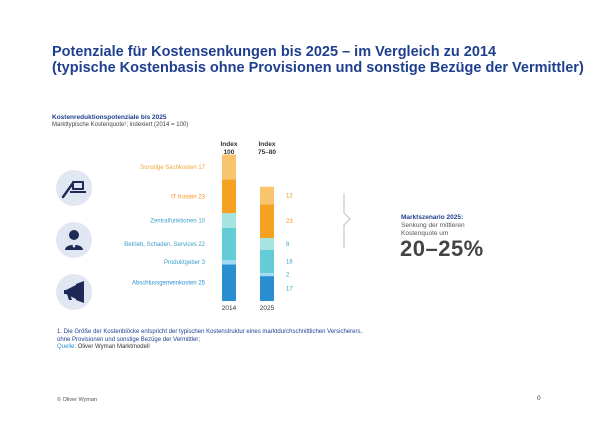 Image resolution: width=600 pixels, height=424 pixels. What do you see at coordinates (539, 398) in the screenshot?
I see `page-number: 0` at bounding box center [539, 398].